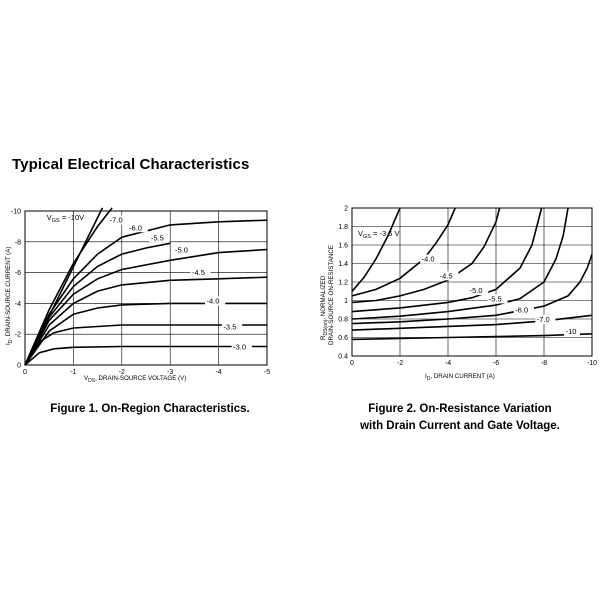 The image size is (600, 600). I want to click on y-tick-label: 0.4, so click(343, 357).